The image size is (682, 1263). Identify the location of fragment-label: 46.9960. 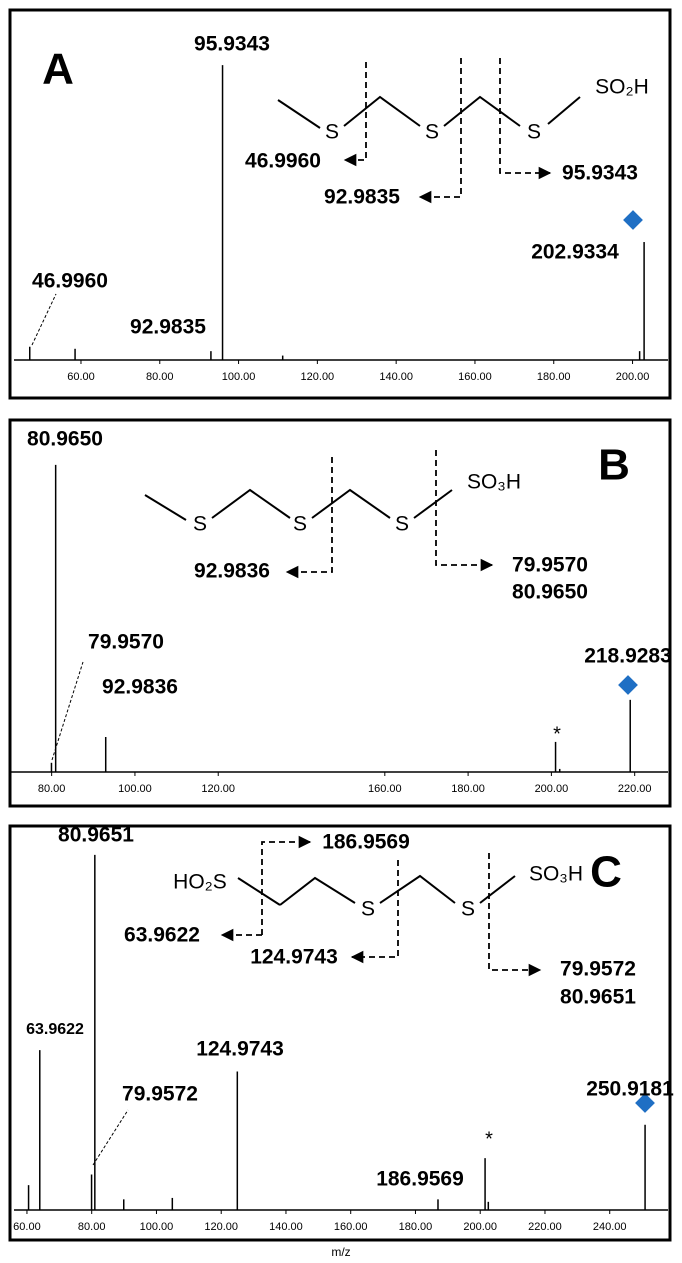
(283, 161).